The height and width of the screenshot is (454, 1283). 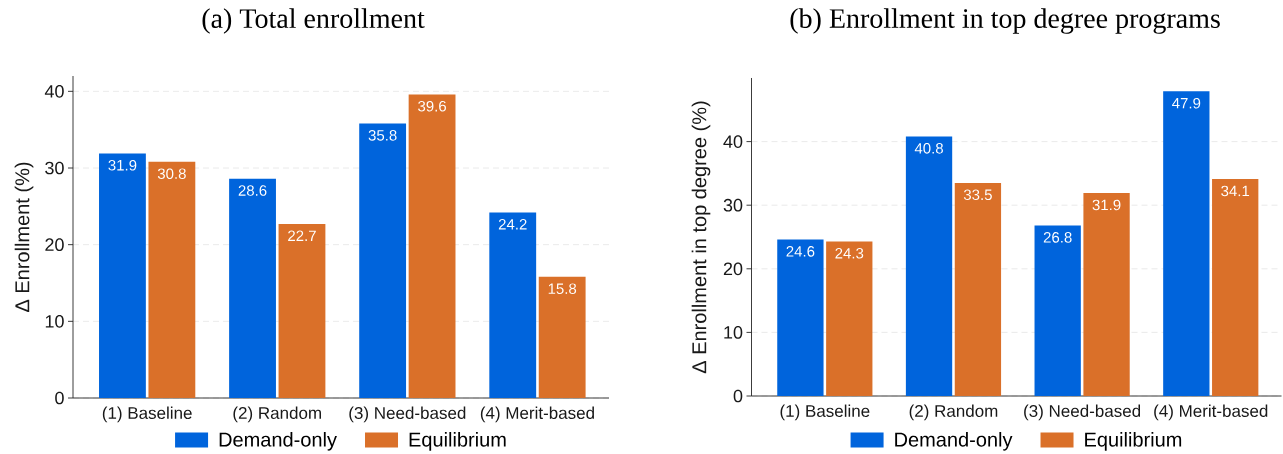 I want to click on data-label: 34.1, so click(x=1235, y=191).